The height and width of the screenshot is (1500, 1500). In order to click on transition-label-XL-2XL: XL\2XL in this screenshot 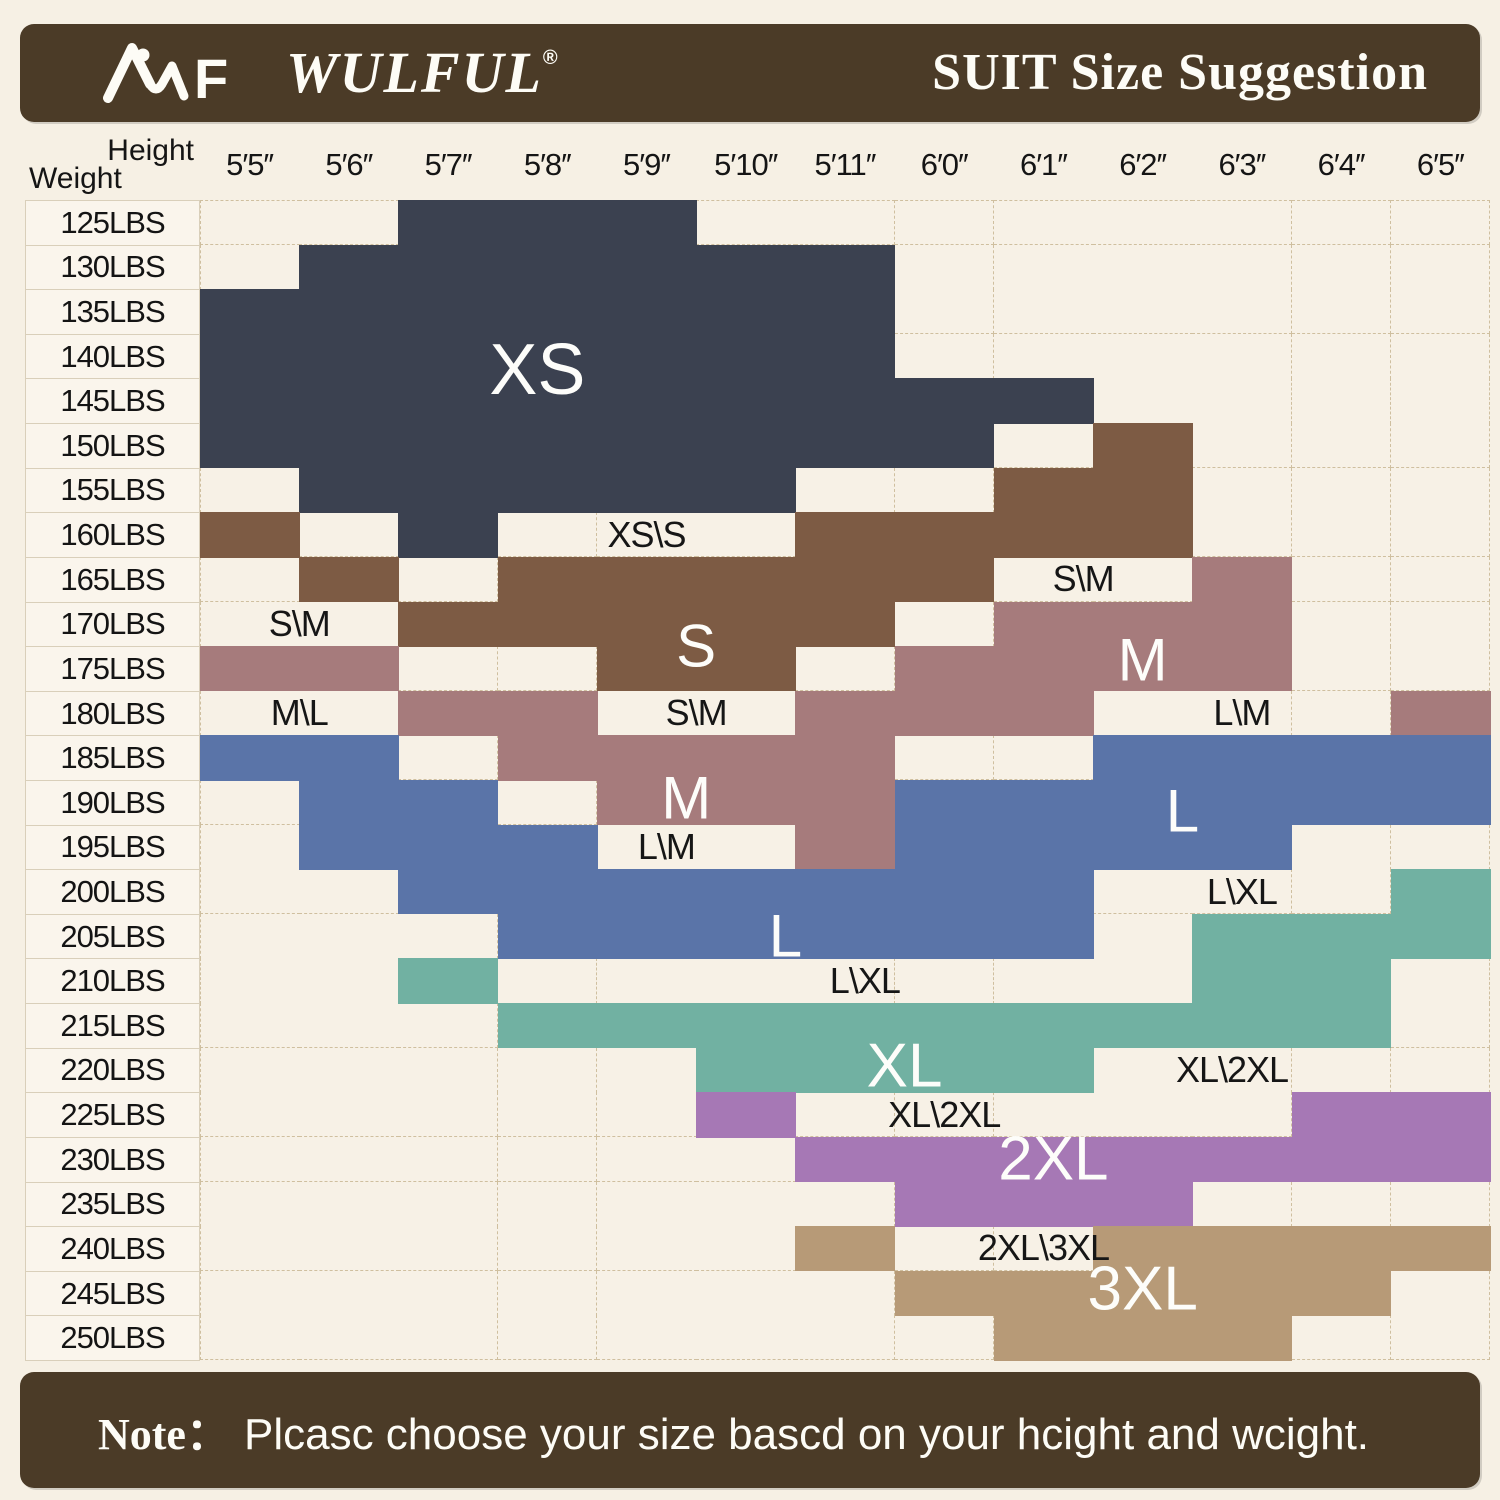, I will do `click(944, 1114)`.